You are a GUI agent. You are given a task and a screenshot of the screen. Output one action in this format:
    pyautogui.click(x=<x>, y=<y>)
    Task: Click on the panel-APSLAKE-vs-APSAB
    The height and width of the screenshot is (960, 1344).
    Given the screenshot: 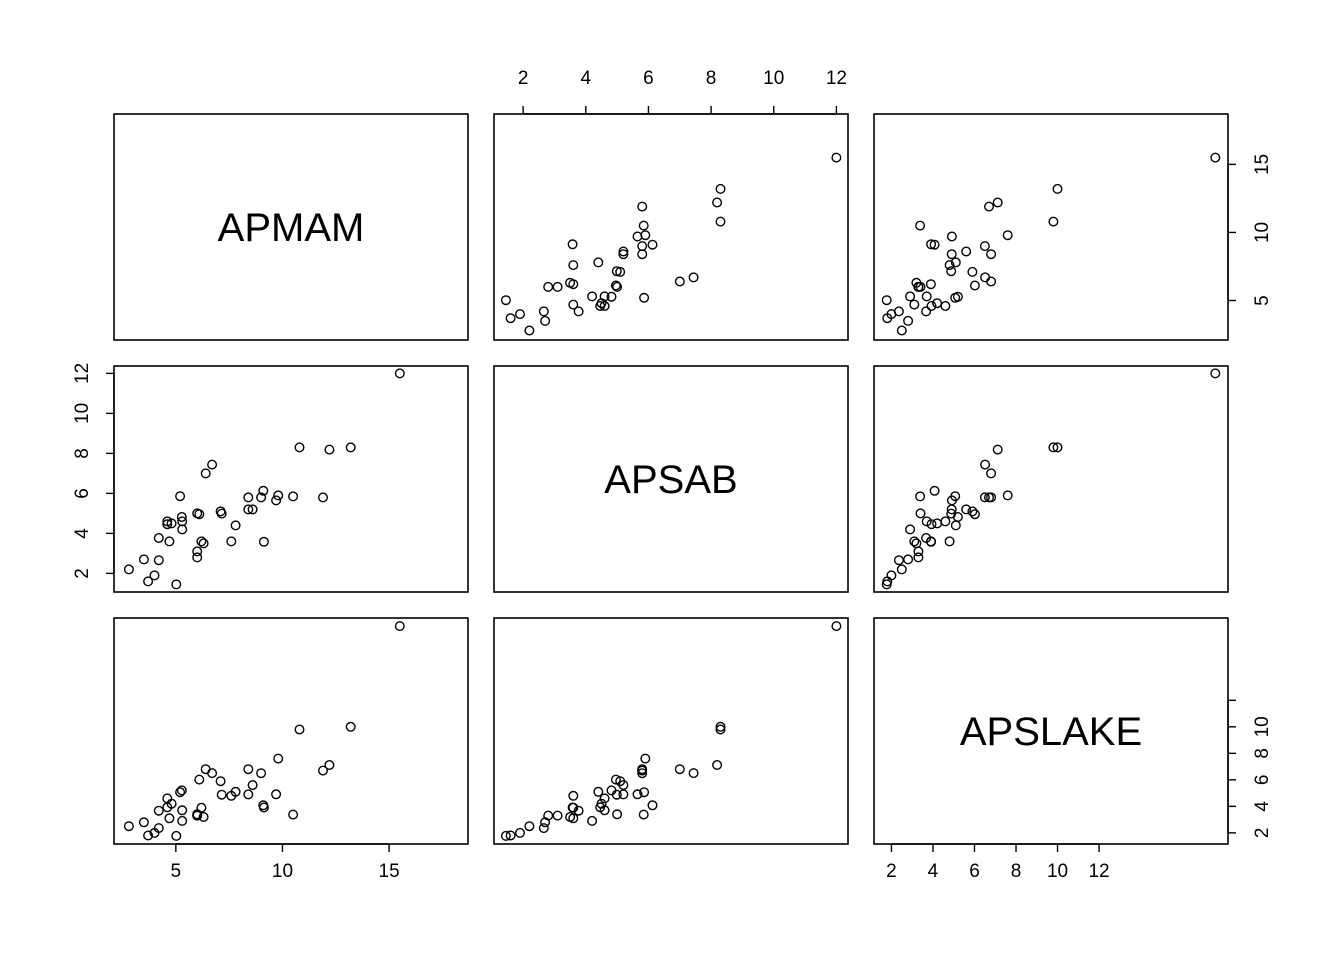 What is the action you would take?
    pyautogui.click(x=671, y=731)
    